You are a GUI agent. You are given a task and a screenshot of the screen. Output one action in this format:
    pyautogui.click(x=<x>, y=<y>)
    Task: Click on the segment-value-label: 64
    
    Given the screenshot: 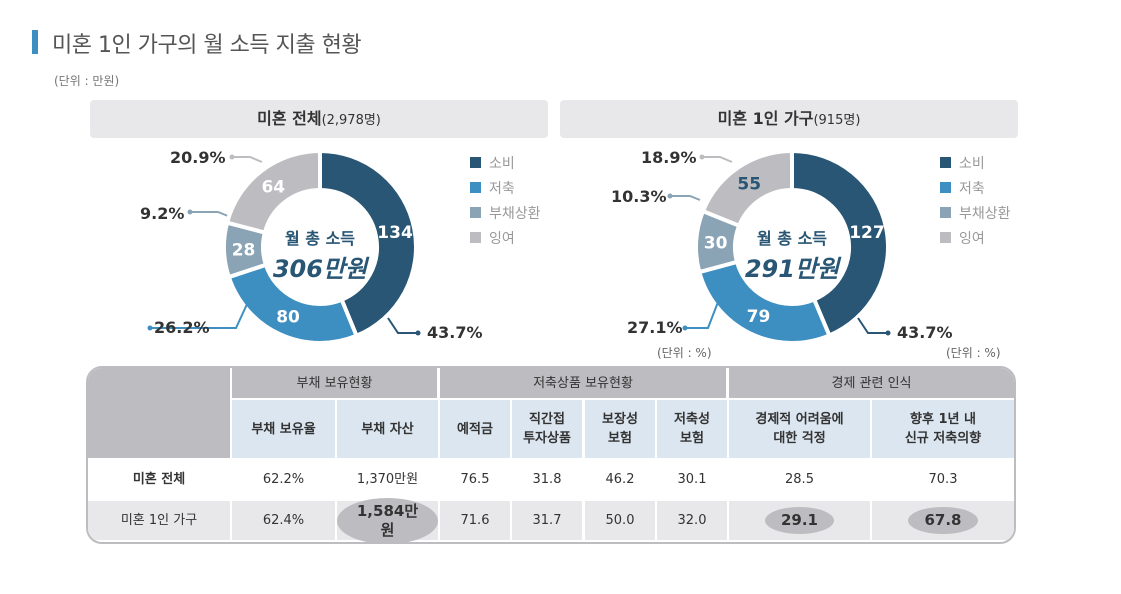 What is the action you would take?
    pyautogui.click(x=273, y=187)
    